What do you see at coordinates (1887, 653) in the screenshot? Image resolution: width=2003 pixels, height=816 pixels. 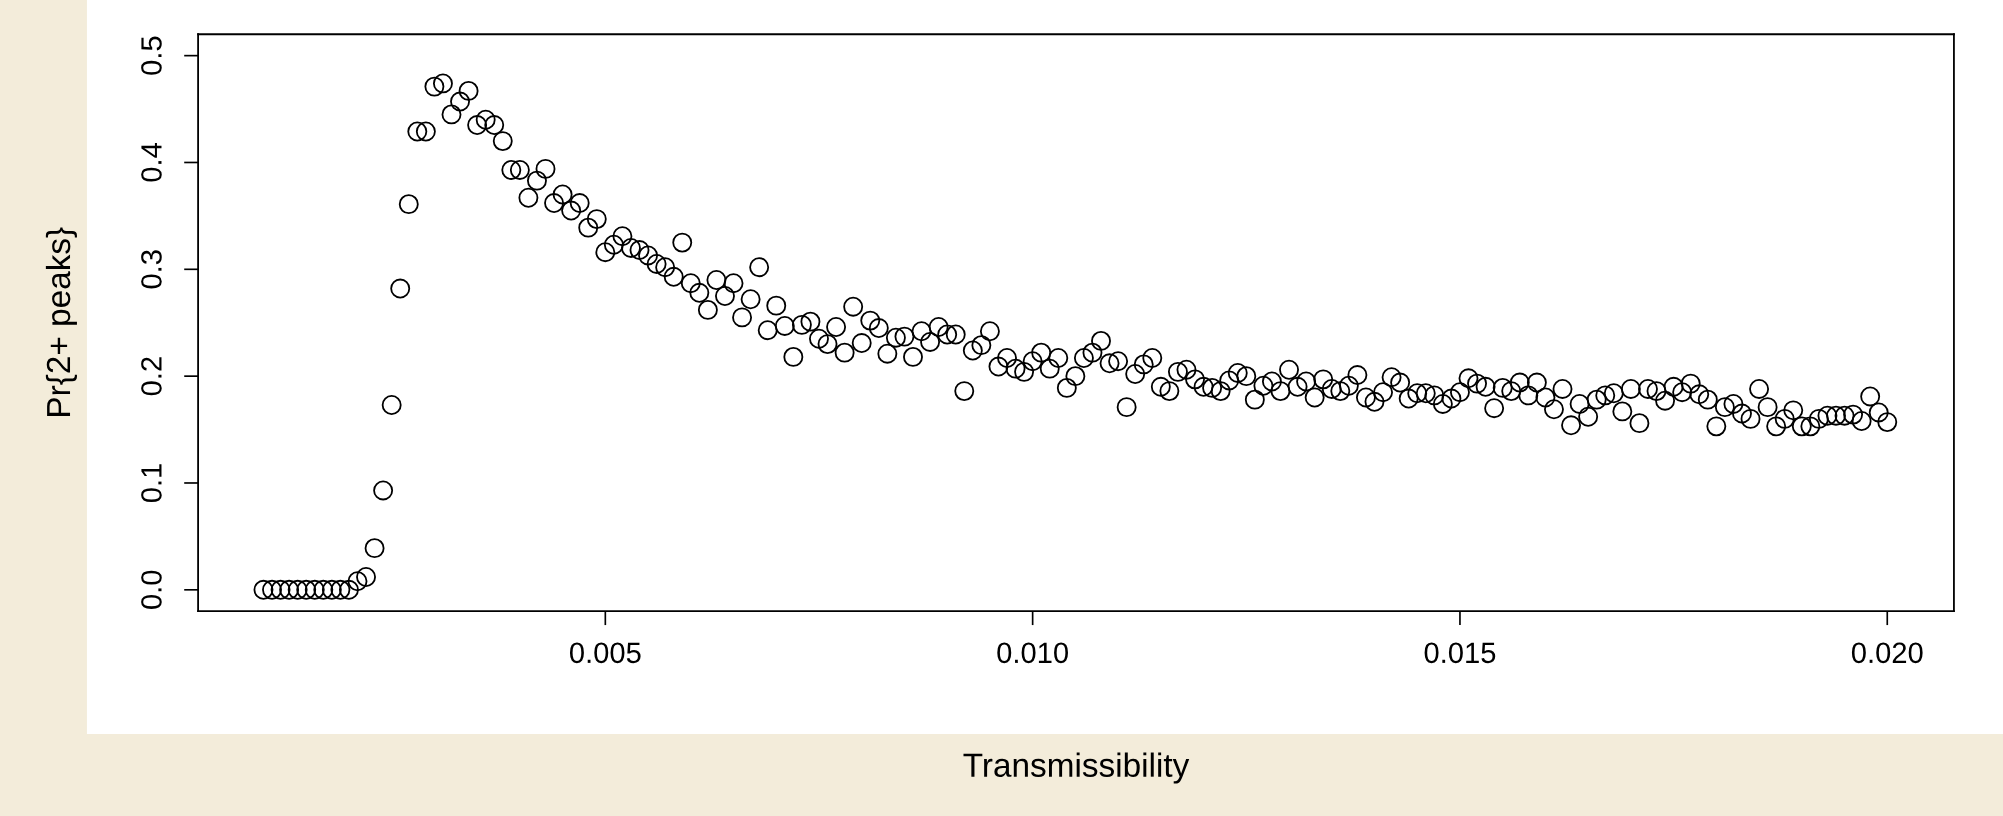 I see `x-tick-label: 0.020` at bounding box center [1887, 653].